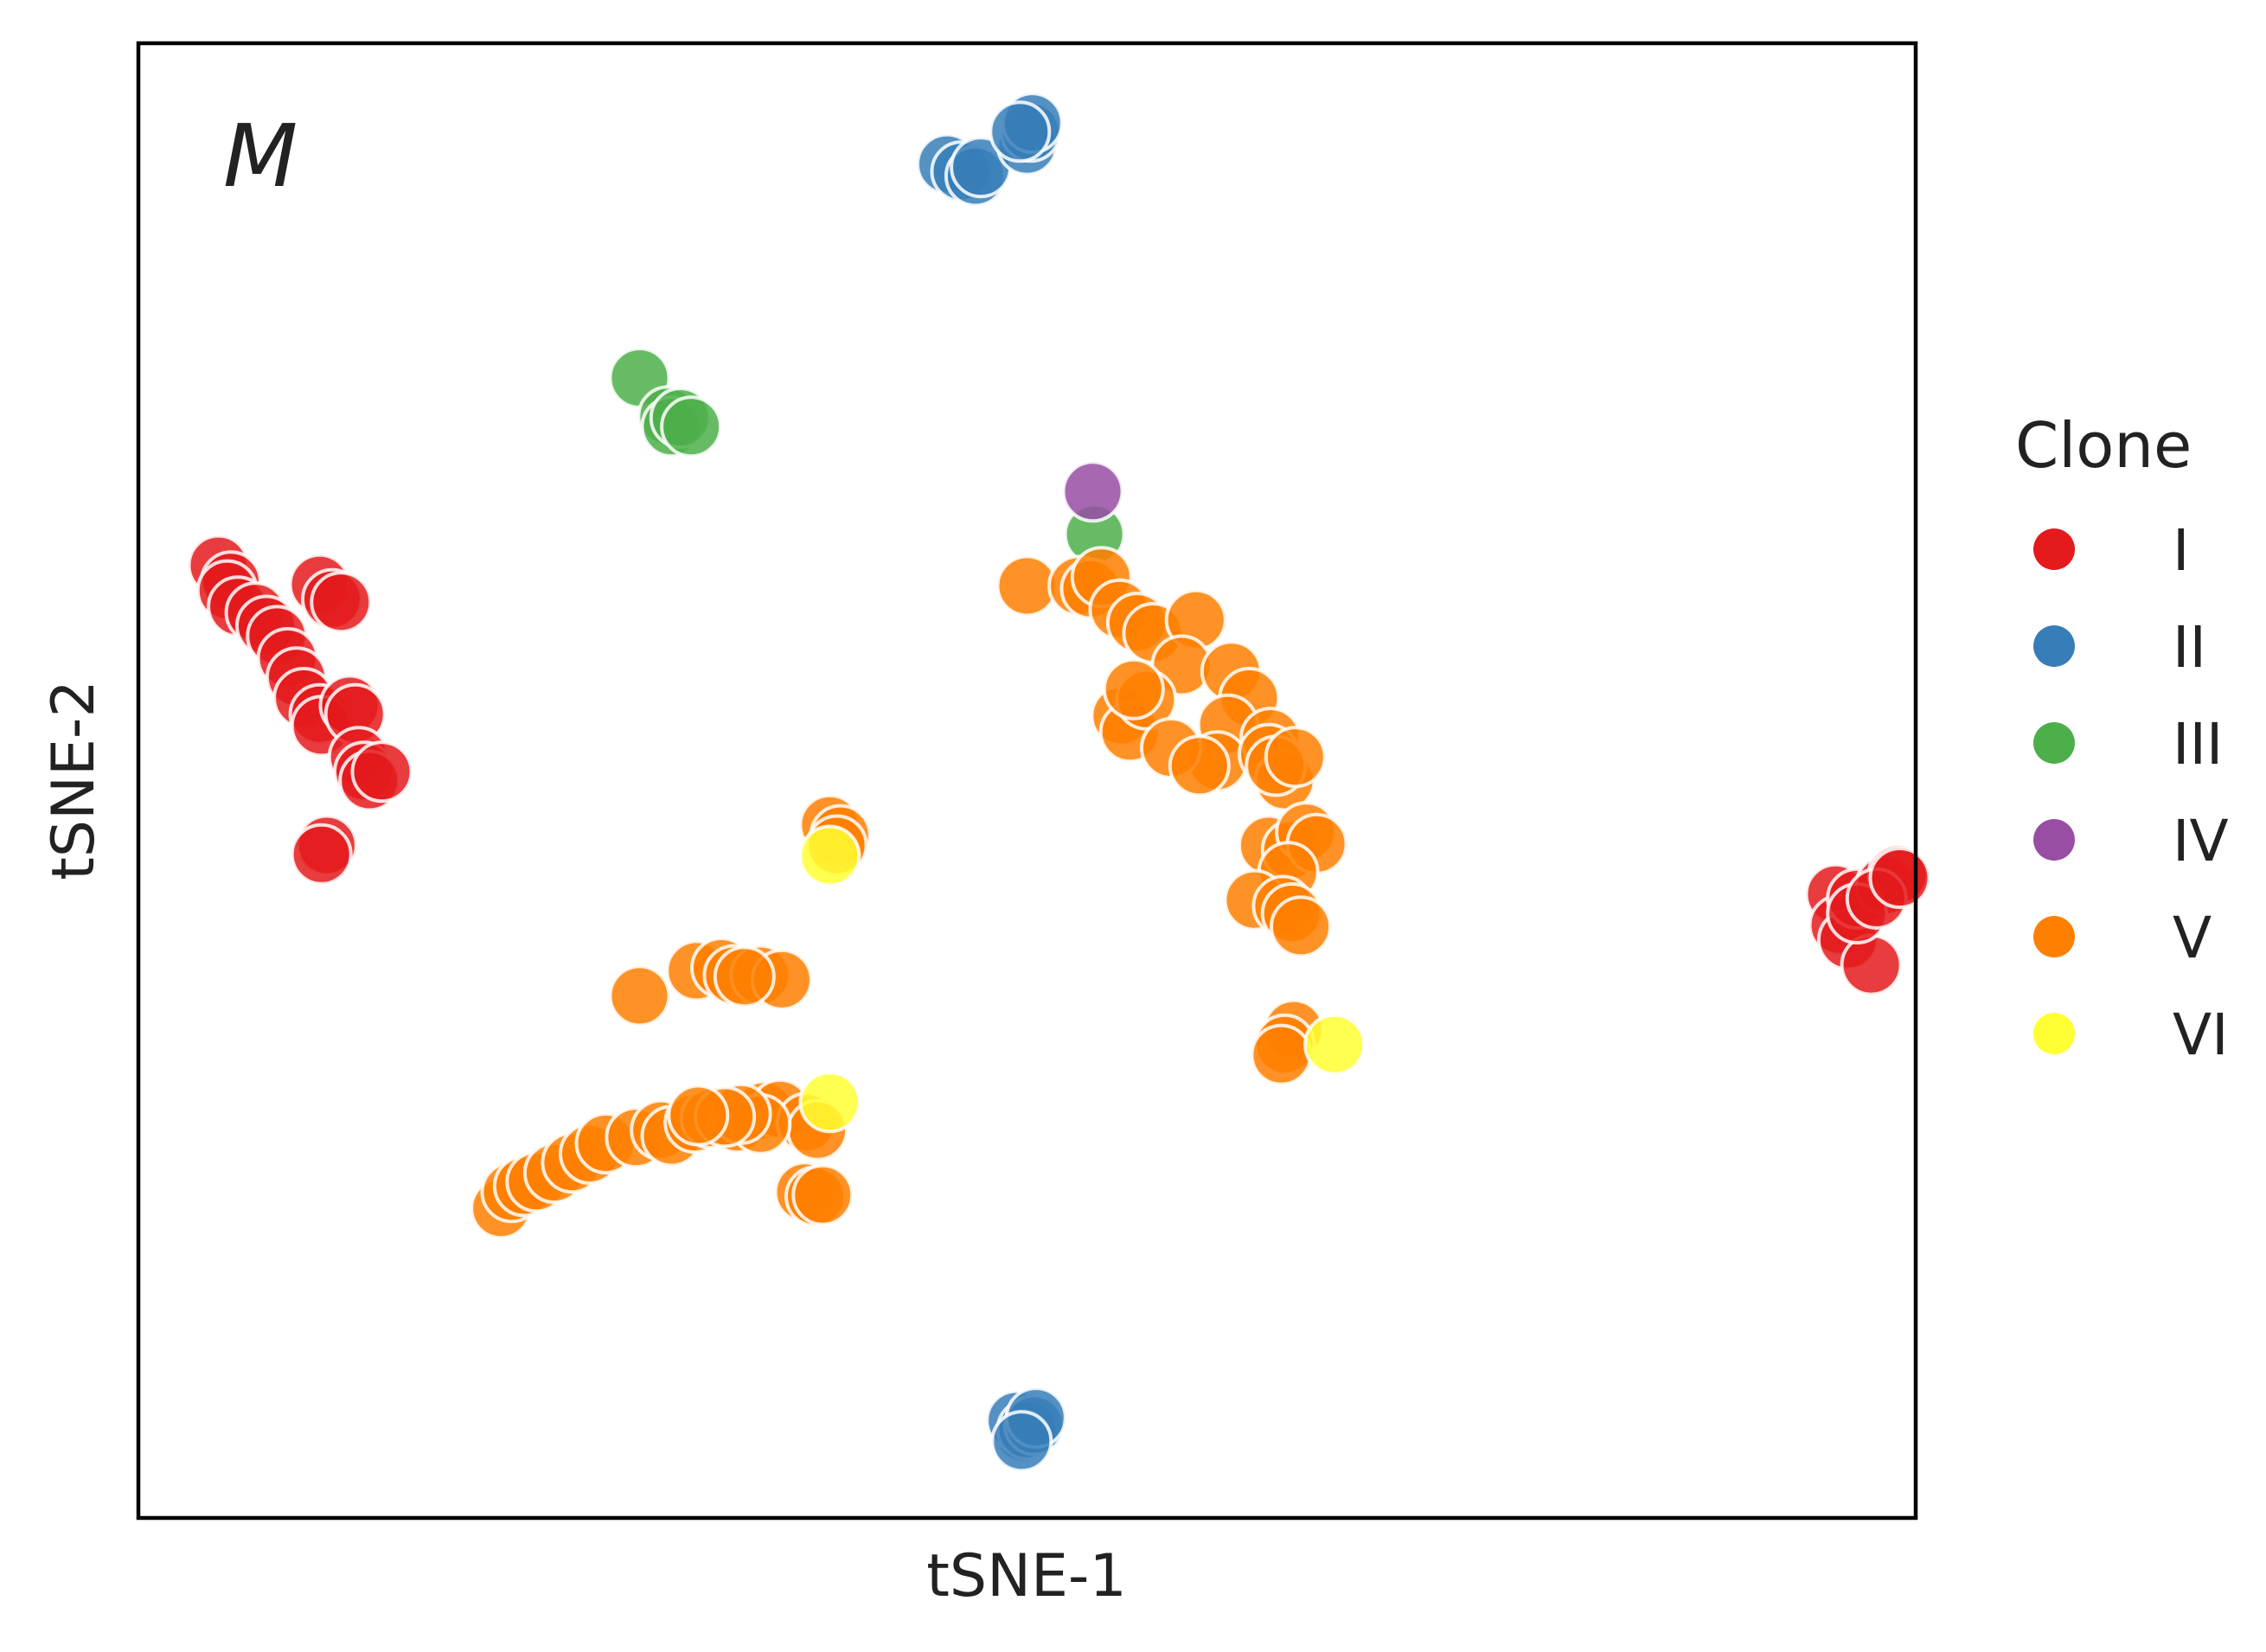  Describe the element at coordinates (2201, 841) in the screenshot. I see `legend-label-IV: IV` at that location.